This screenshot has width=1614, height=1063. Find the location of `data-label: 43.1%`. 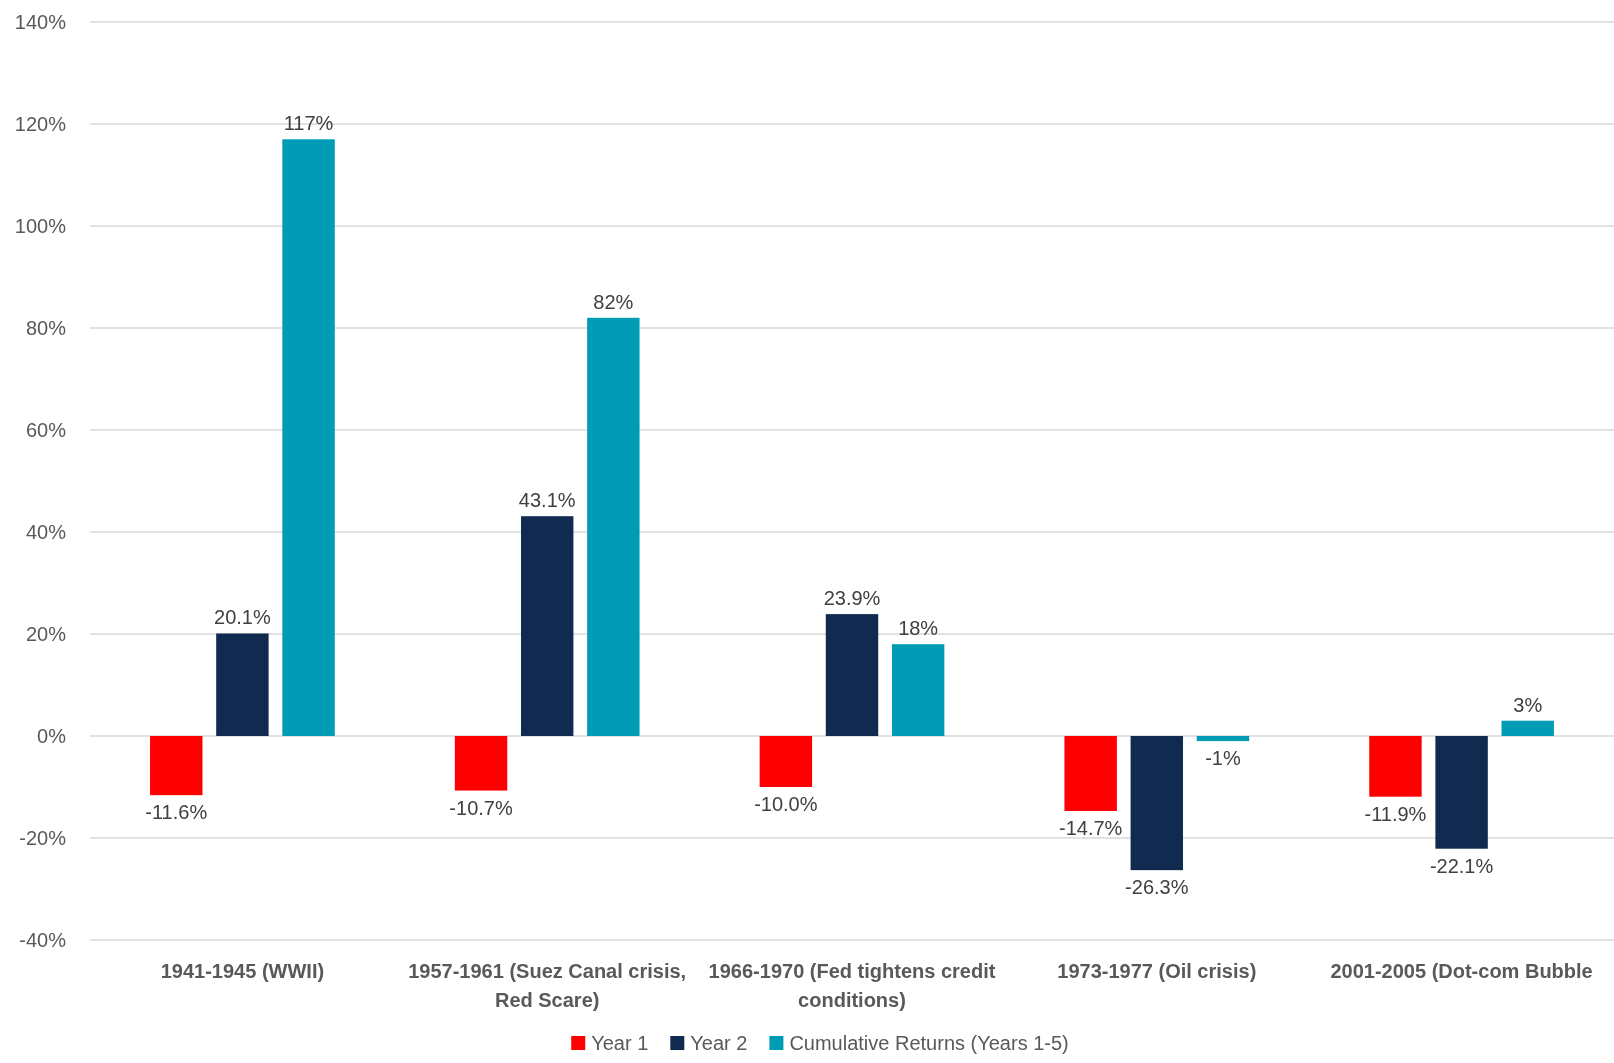

data-label: 43.1% is located at coordinates (547, 500).